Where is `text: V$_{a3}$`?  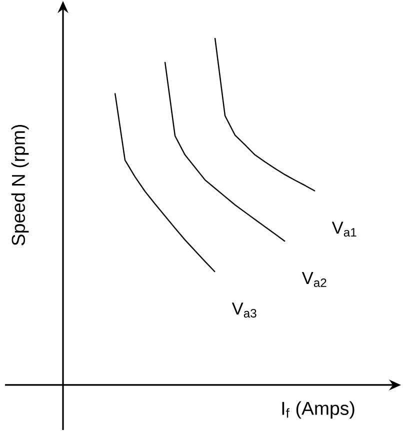 text: V$_{a3}$ is located at coordinates (244, 310).